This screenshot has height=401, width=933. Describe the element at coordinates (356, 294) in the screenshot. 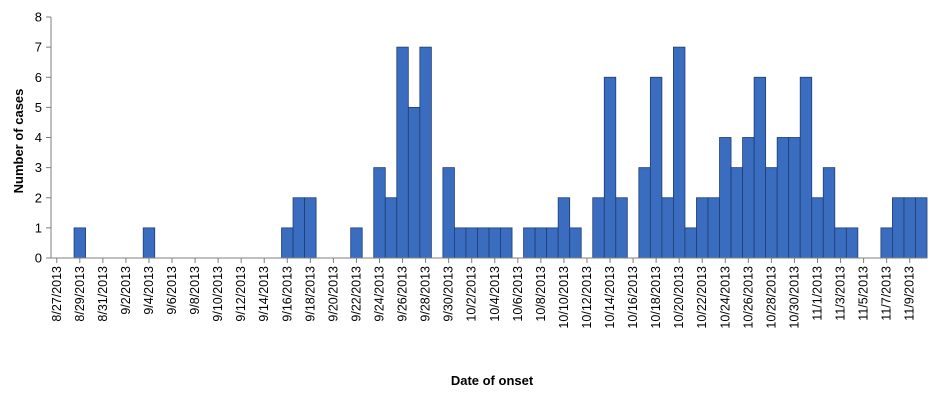

I see `x-tick-label: 9/22/2013` at that location.